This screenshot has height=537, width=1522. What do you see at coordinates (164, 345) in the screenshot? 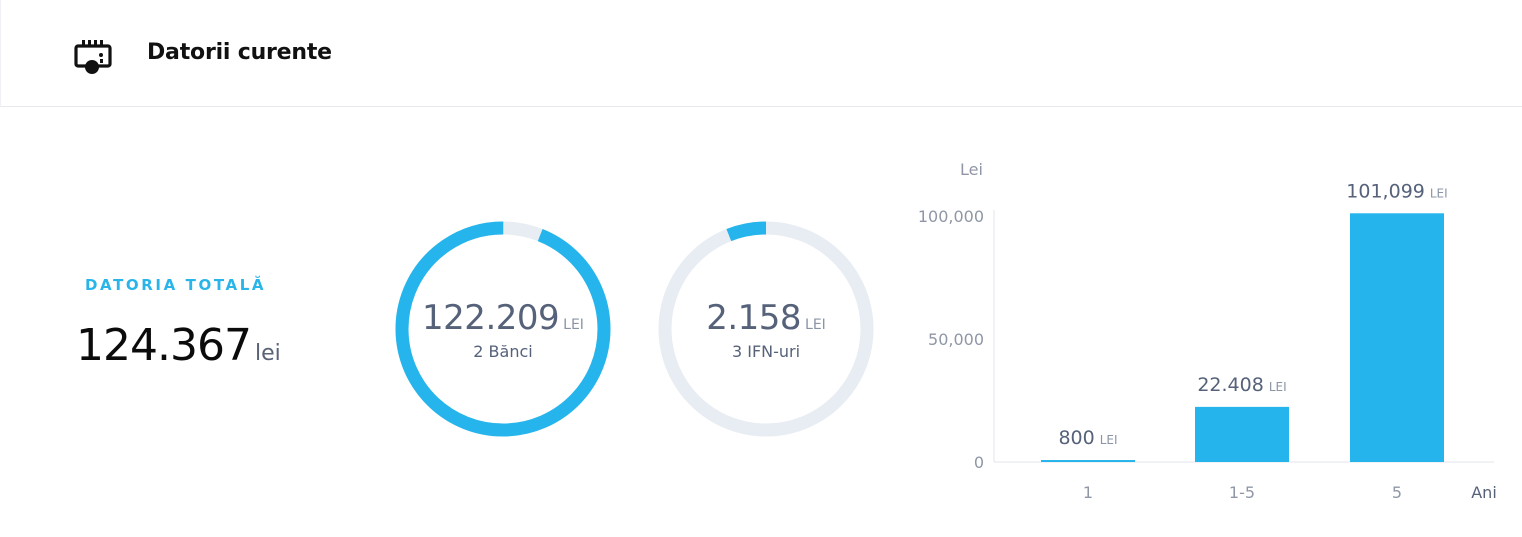
I see `total-debt-value: 124.367` at bounding box center [164, 345].